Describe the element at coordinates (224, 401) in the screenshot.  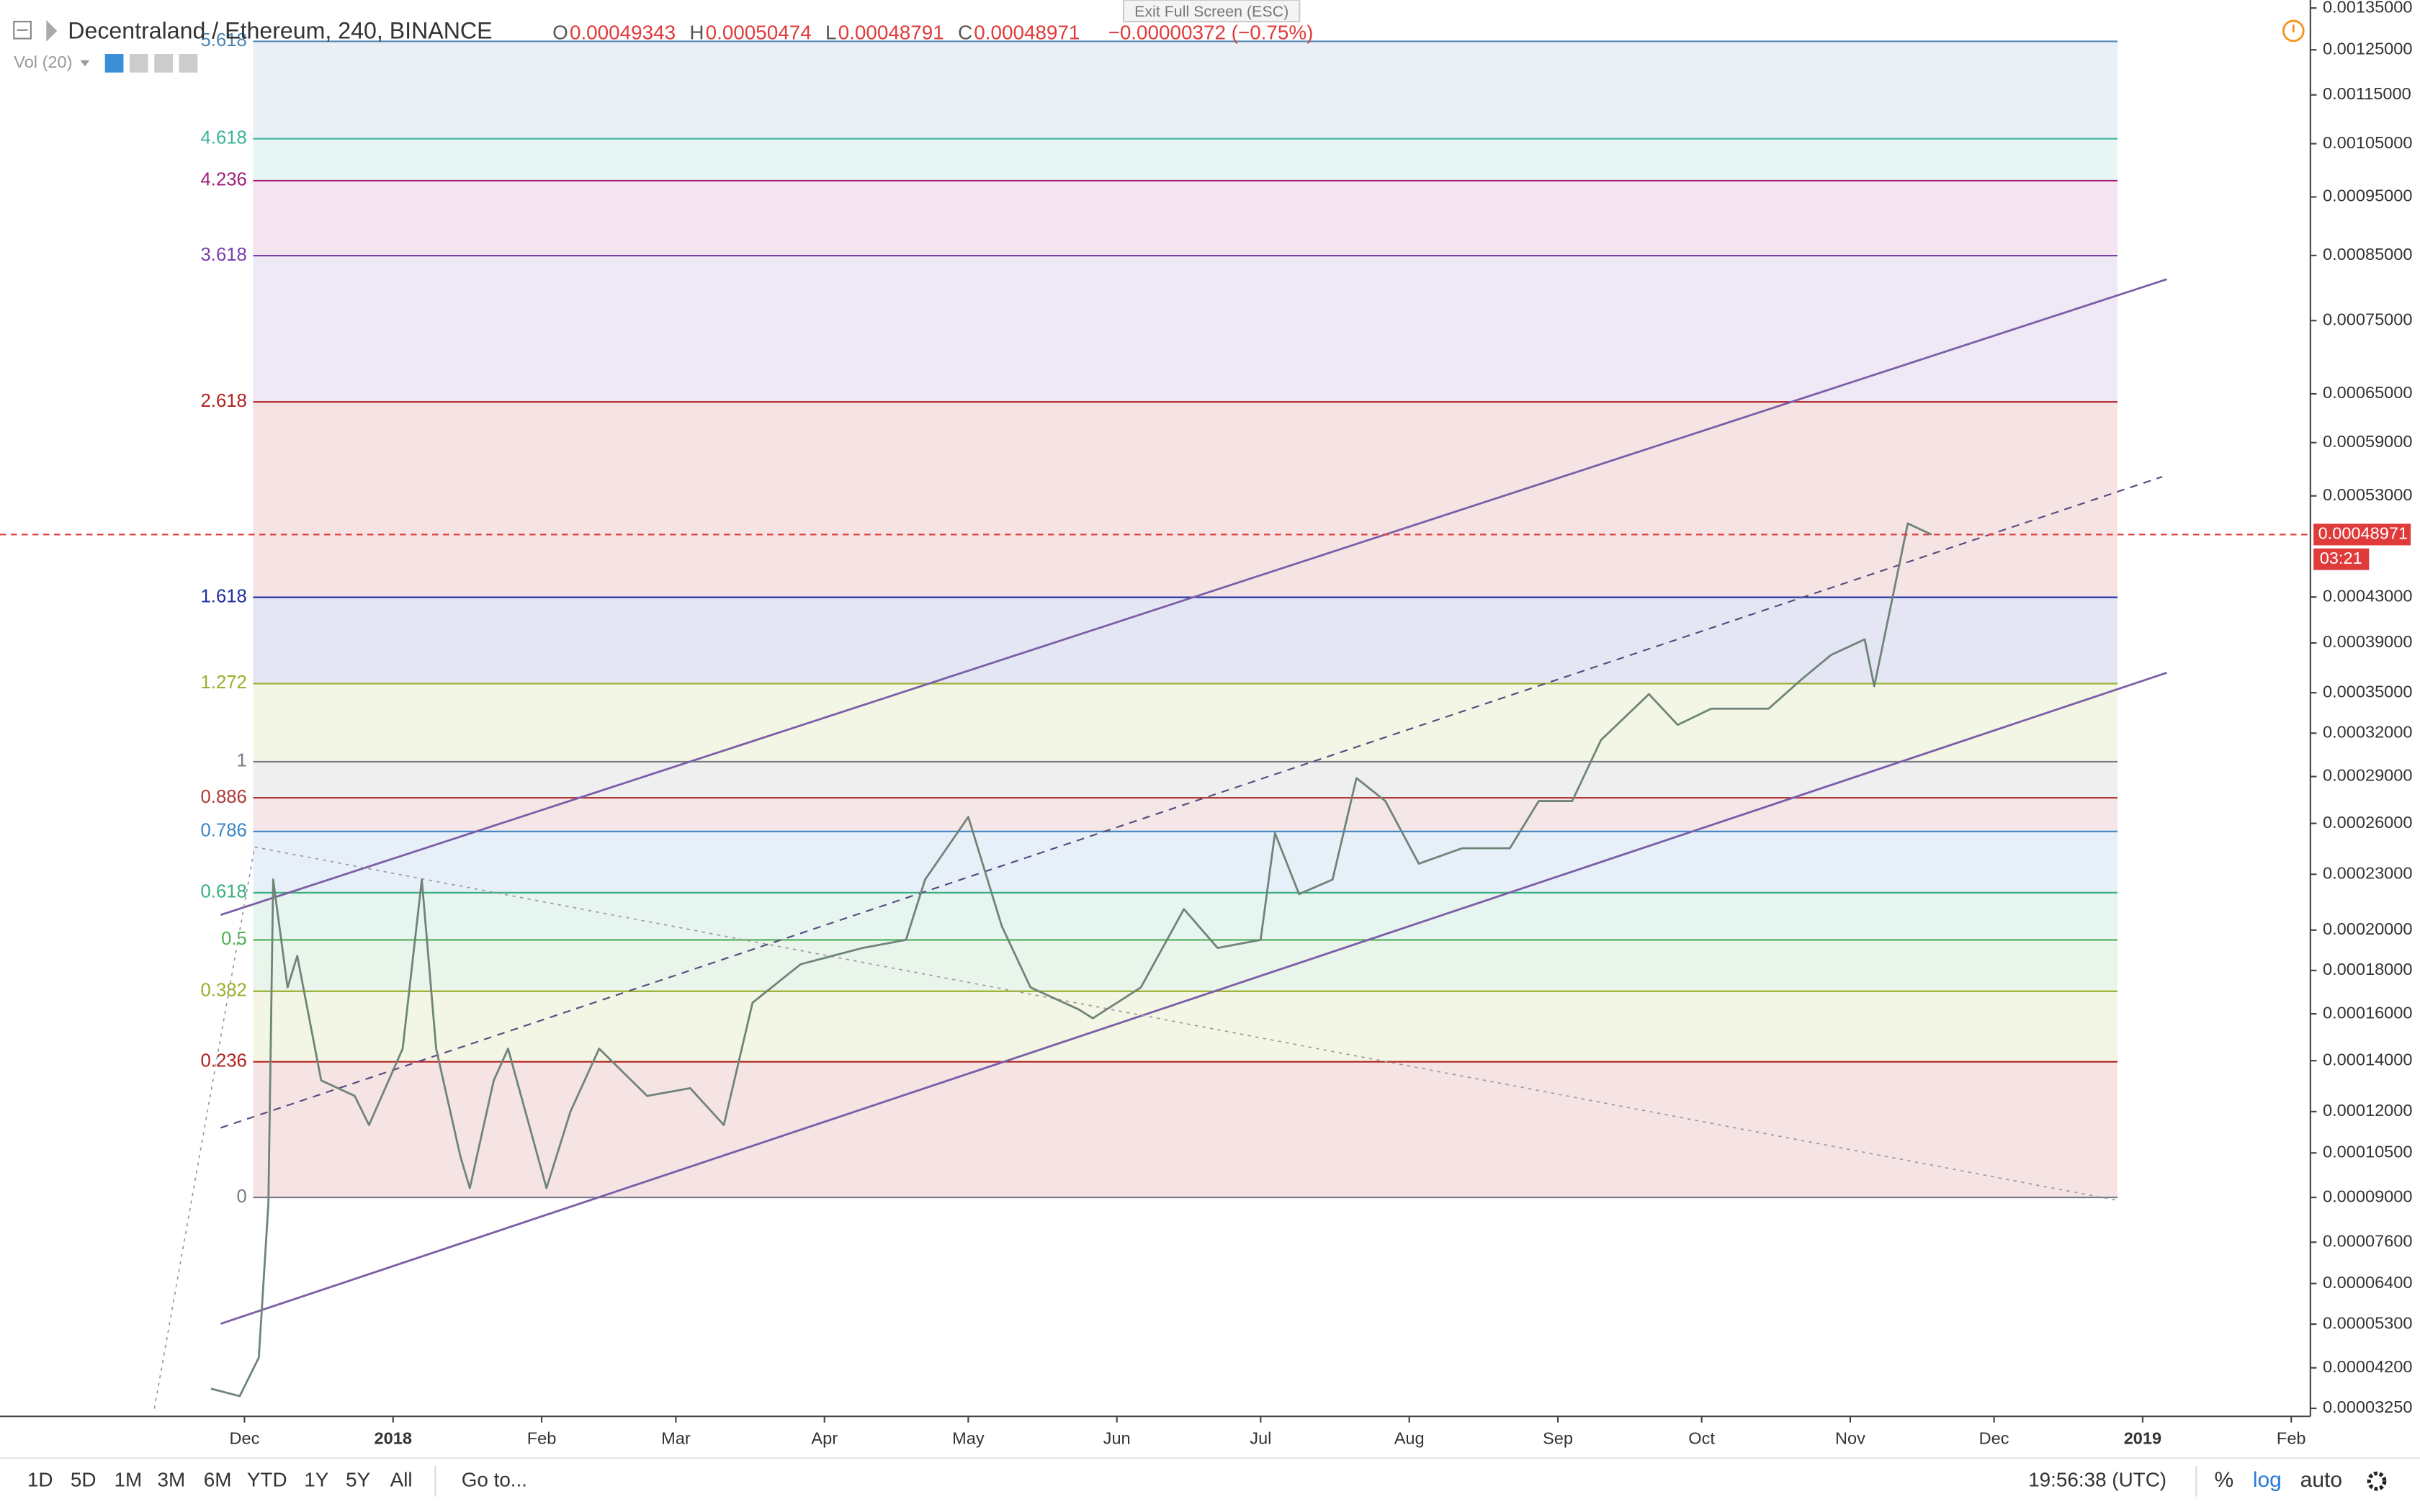
I see `fib-level-label: 2.618` at that location.